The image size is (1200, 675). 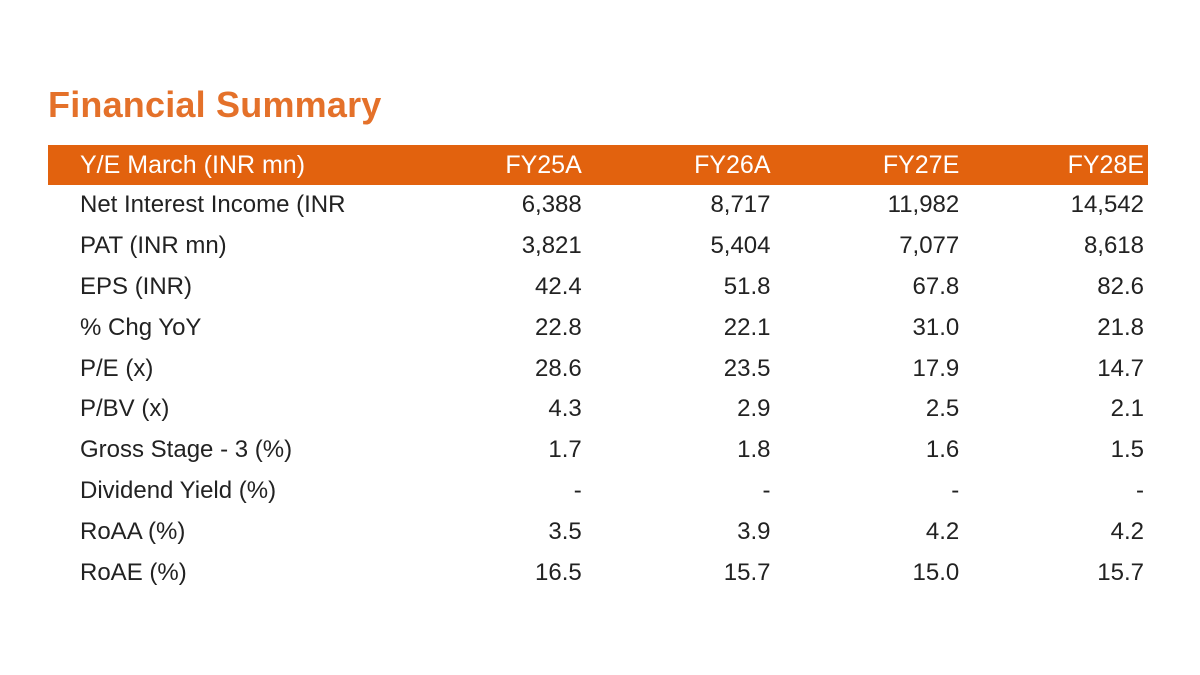 I want to click on cell-value: 14.7, so click(x=1120, y=368).